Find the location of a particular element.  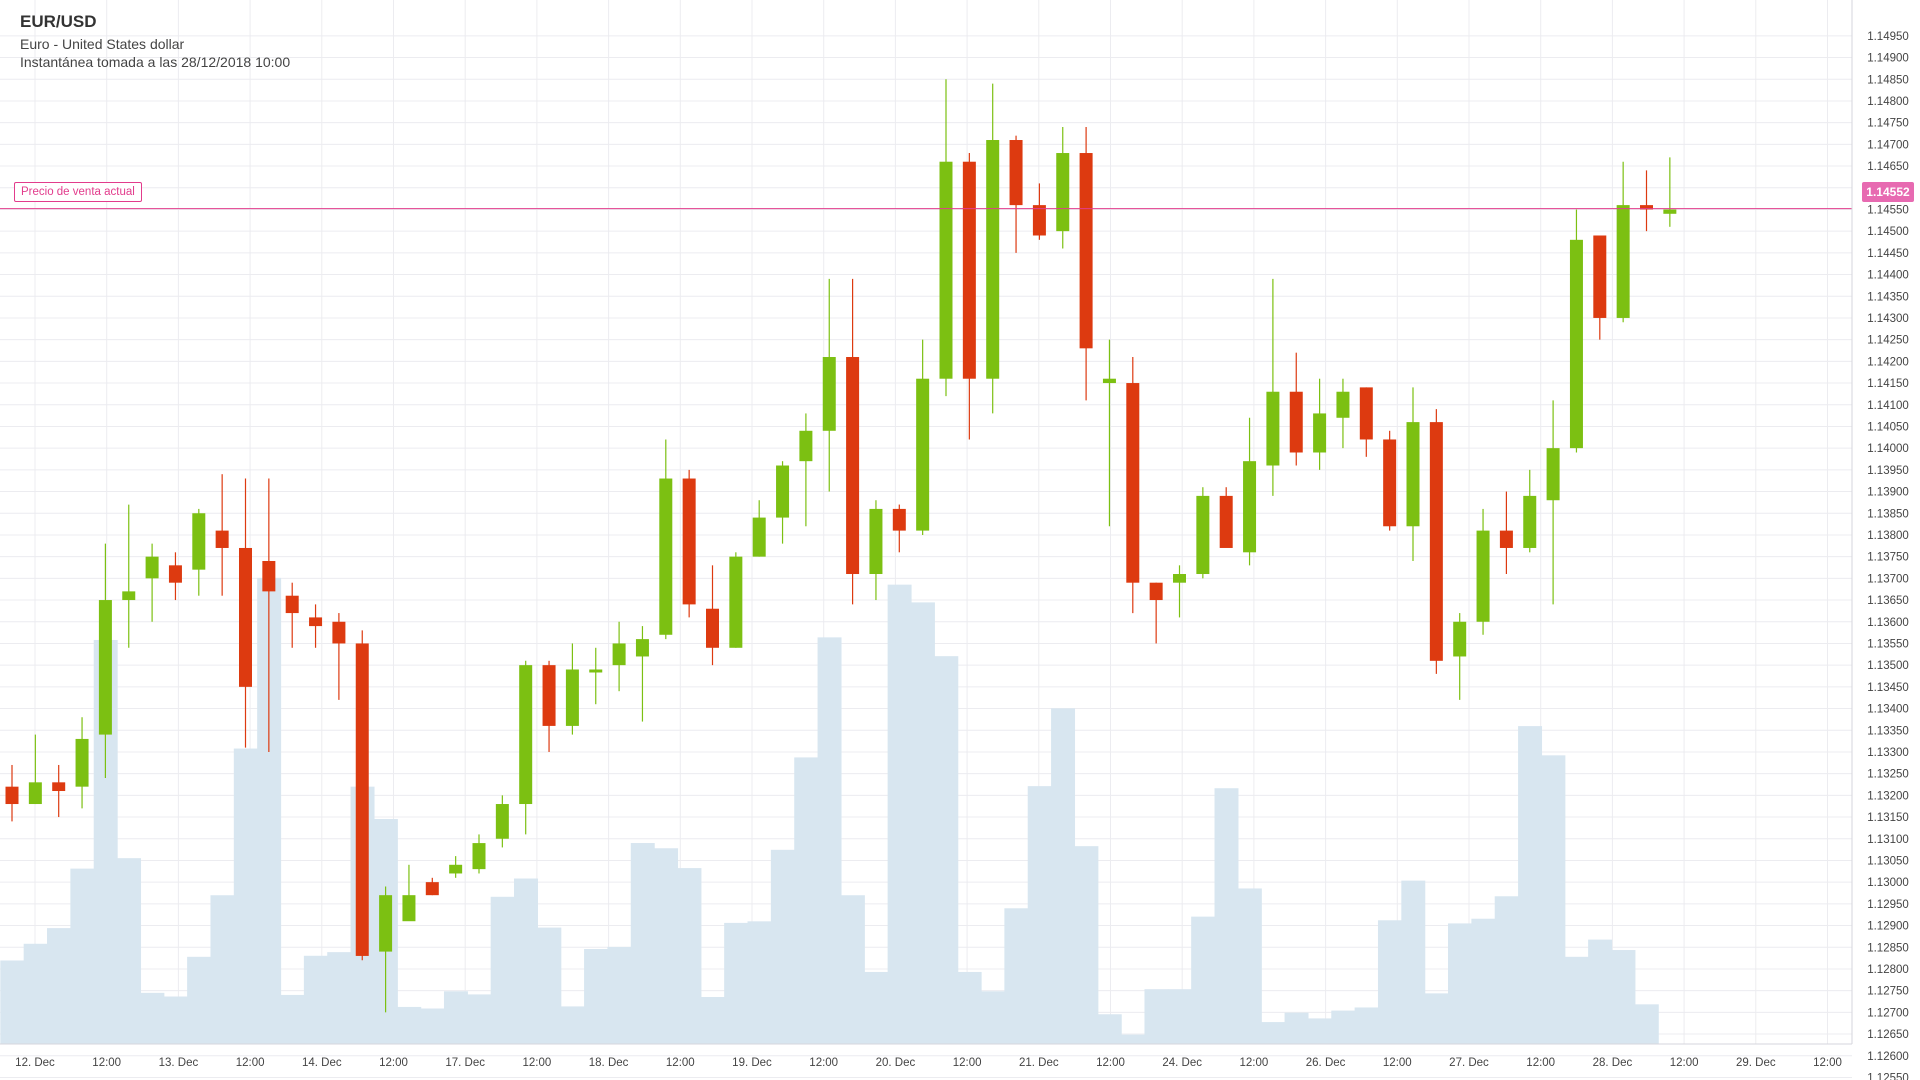

y-tick-label: 1.13450 is located at coordinates (1888, 688).